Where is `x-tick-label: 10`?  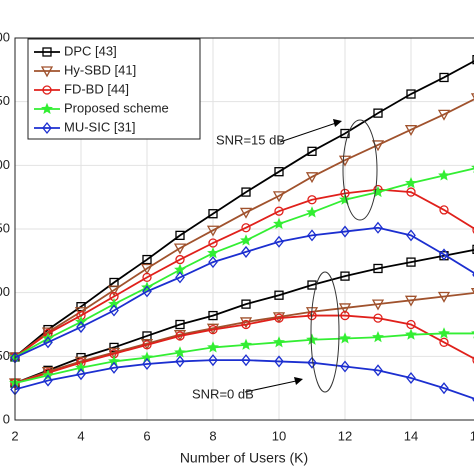 x-tick-label: 10 is located at coordinates (279, 435).